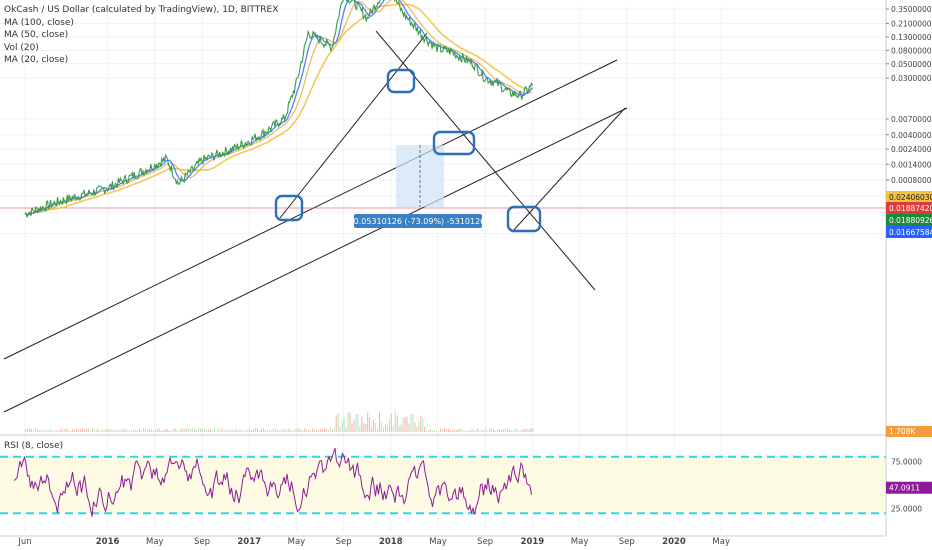 This screenshot has width=932, height=550. I want to click on price-label: 0.01887420, so click(910, 208).